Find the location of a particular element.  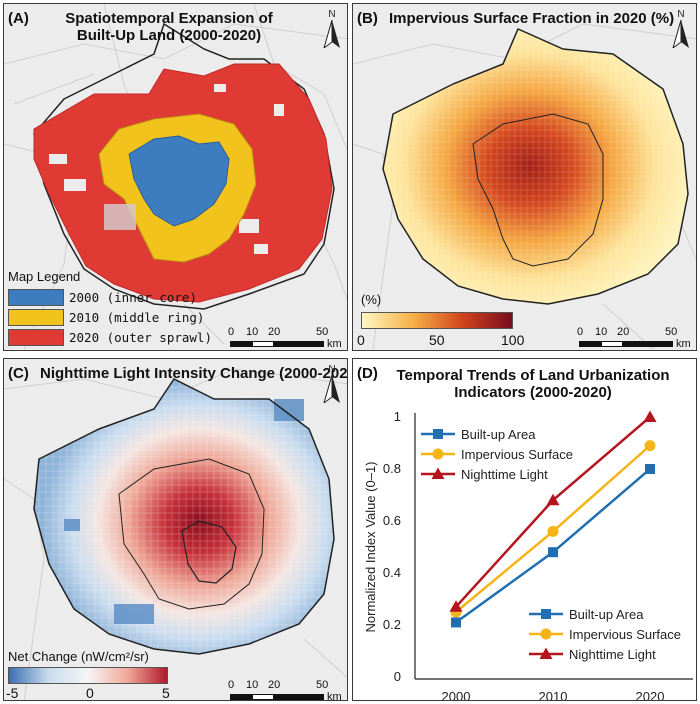

legend-item-2000: 2000 (inner core) is located at coordinates (110, 297).